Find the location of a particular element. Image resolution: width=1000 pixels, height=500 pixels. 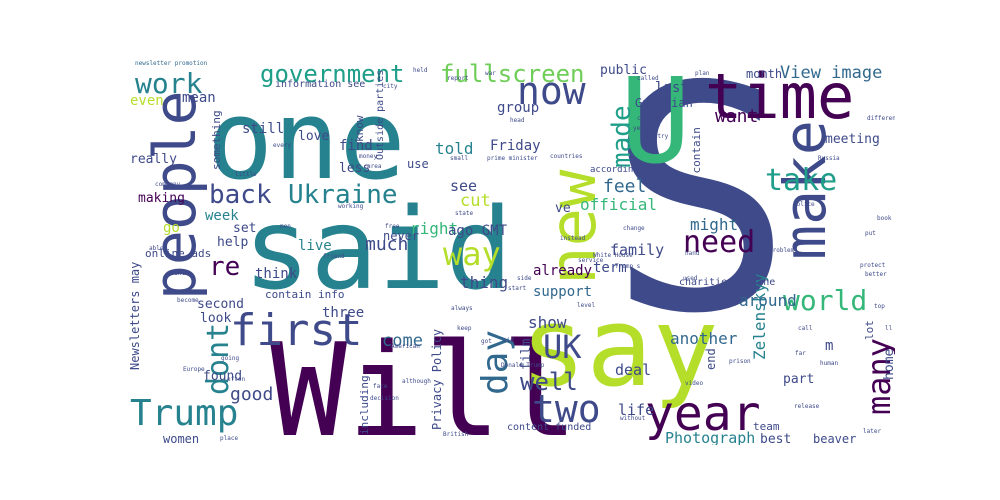

word-yet: yet is located at coordinates (638, 128).